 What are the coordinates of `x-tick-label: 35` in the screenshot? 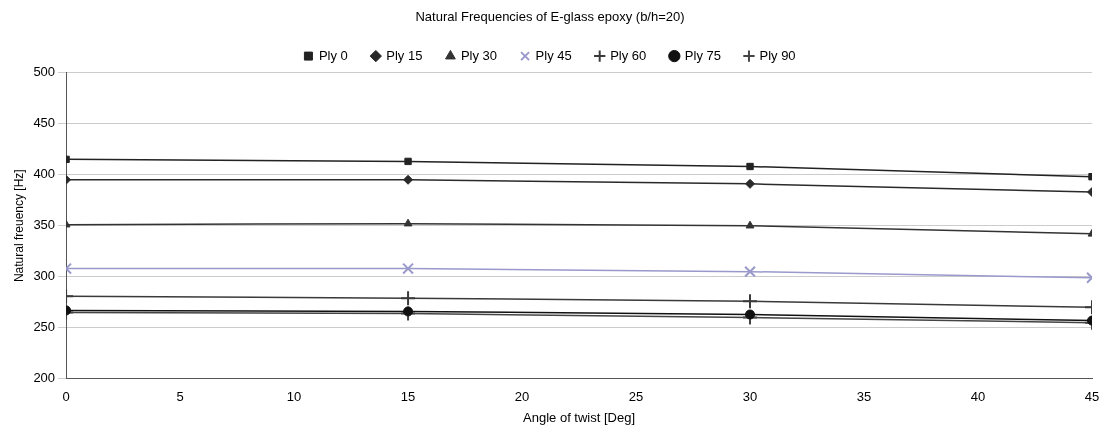 It's located at (864, 397).